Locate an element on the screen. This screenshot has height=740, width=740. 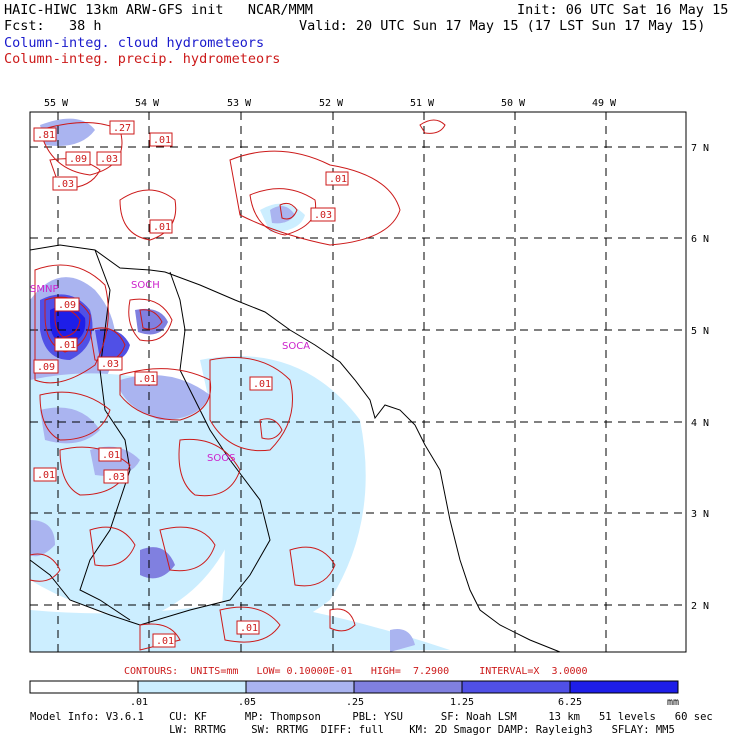
station-labels: SMNP SOCH SOCA SOOS is located at coordinates (170, 372).